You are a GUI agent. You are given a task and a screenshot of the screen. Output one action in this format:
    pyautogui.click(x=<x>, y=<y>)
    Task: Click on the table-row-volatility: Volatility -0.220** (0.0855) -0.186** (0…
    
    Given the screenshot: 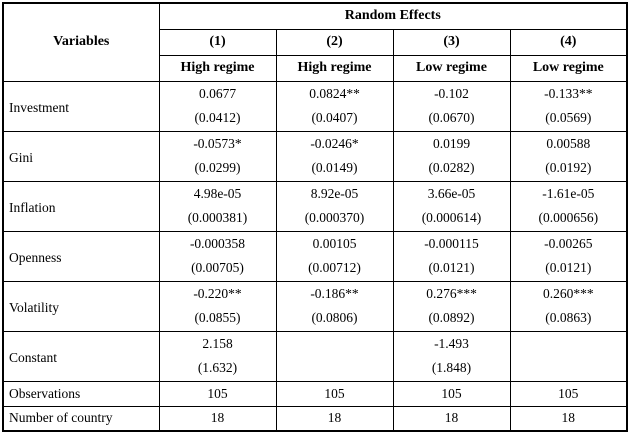 What is the action you would take?
    pyautogui.click(x=315, y=306)
    